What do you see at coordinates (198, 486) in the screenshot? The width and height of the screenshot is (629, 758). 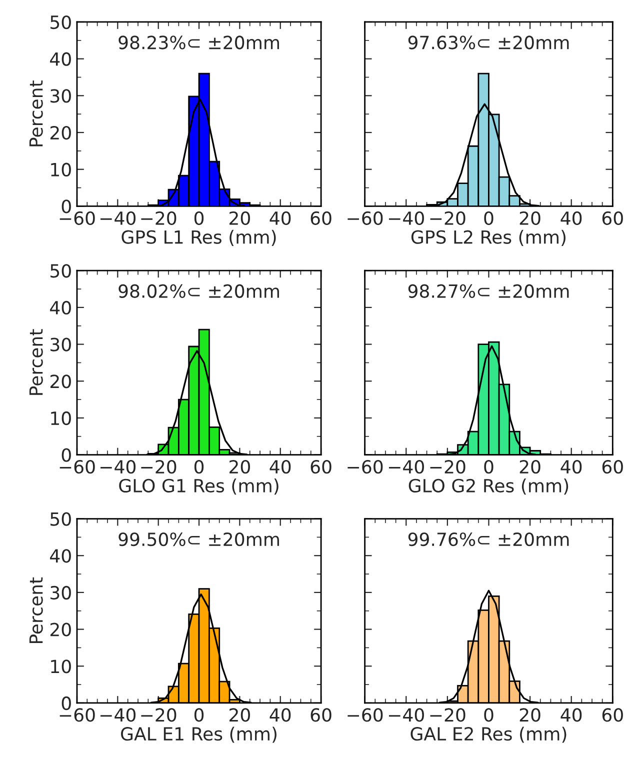 I see `x-axis-title: GLO G1 Res (mm)` at bounding box center [198, 486].